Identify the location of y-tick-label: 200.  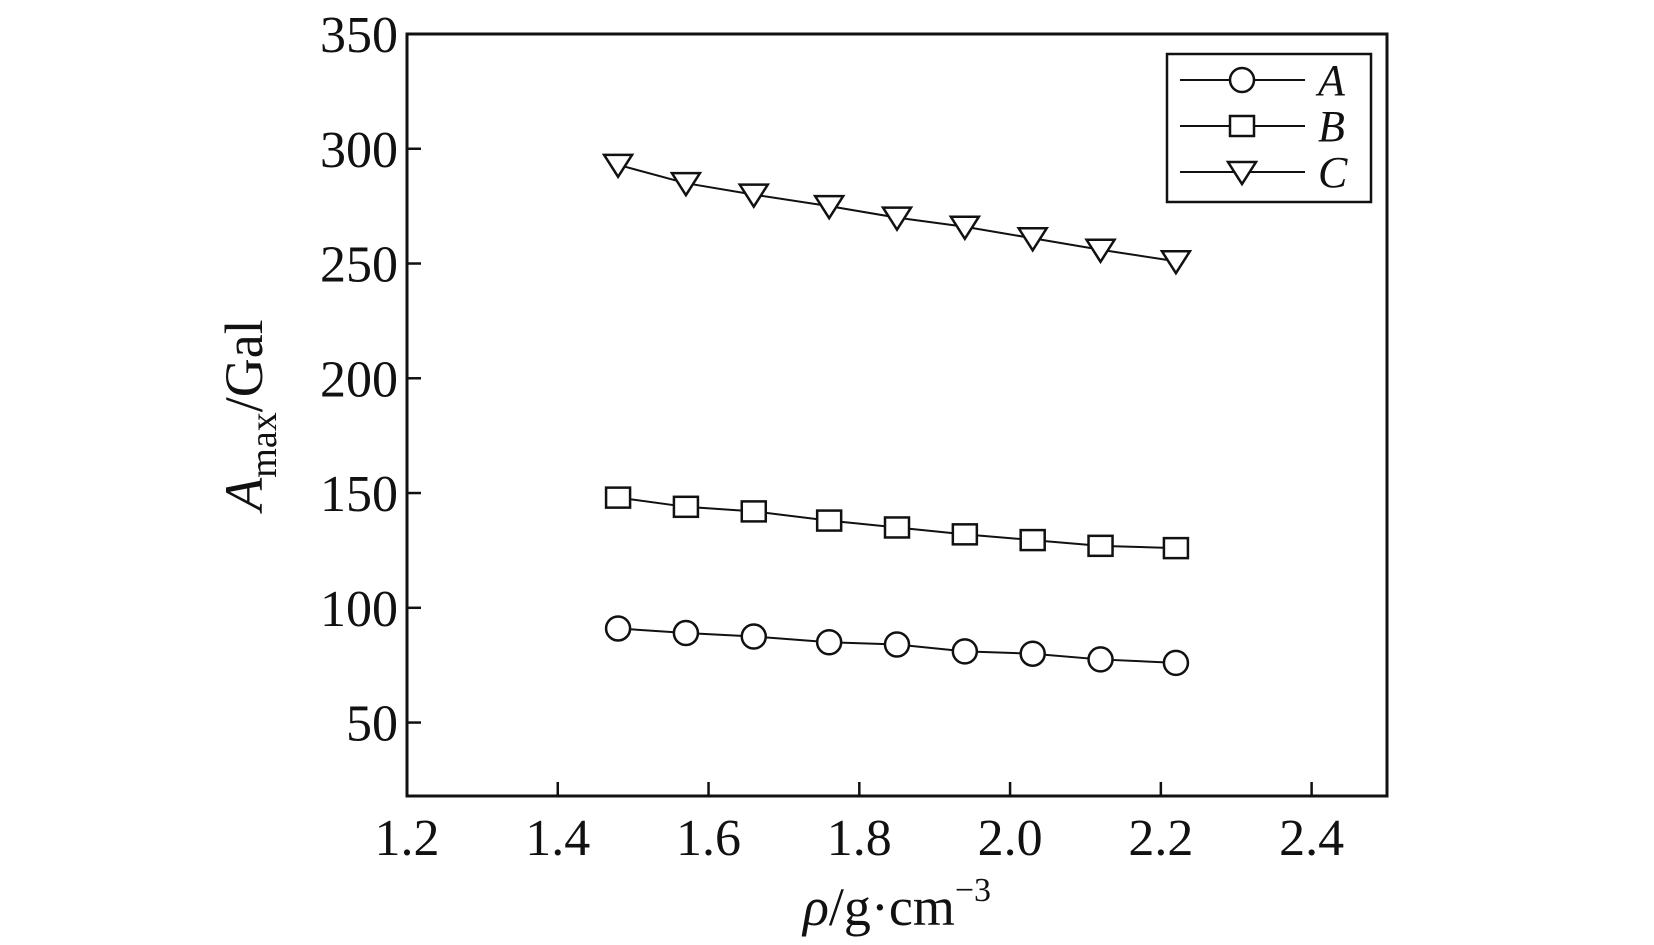
(359, 379).